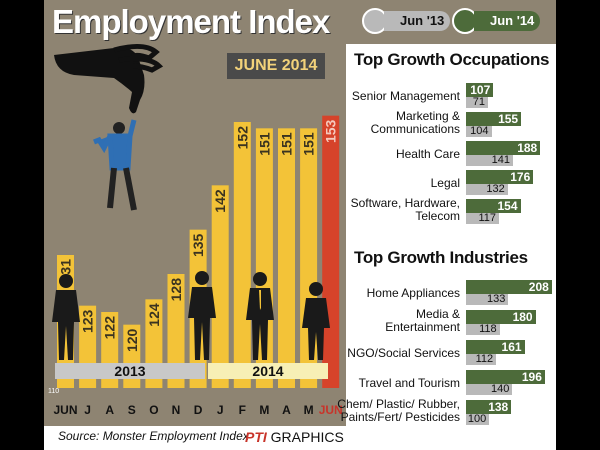 This screenshot has height=450, width=600. What do you see at coordinates (445, 183) in the screenshot?
I see `occupation-label: Legal` at bounding box center [445, 183].